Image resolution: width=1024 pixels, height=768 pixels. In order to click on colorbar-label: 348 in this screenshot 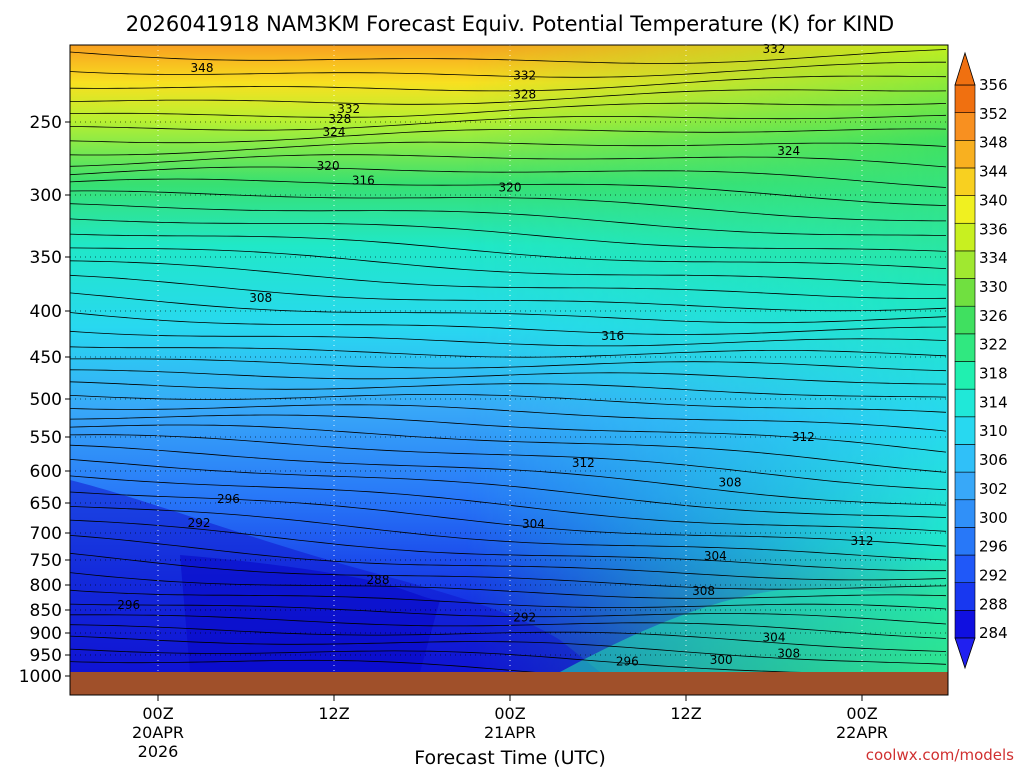, I will do `click(993, 143)`.